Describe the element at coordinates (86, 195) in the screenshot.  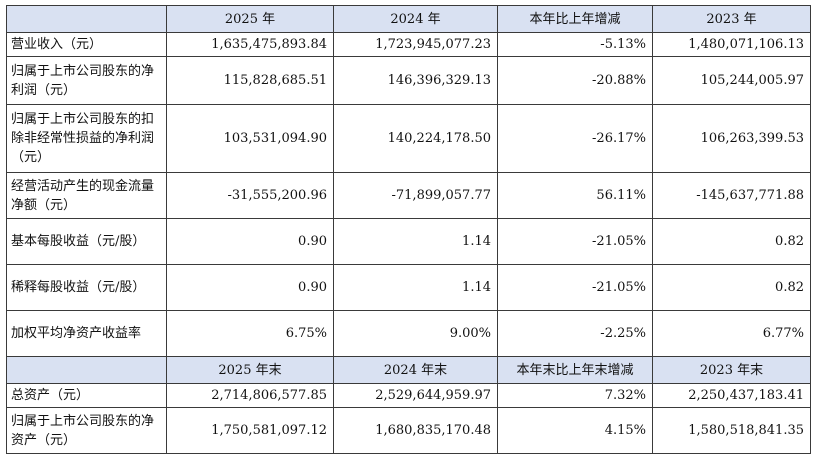
I see `row-label: 经营活动产生的现金流量净额（元）` at that location.